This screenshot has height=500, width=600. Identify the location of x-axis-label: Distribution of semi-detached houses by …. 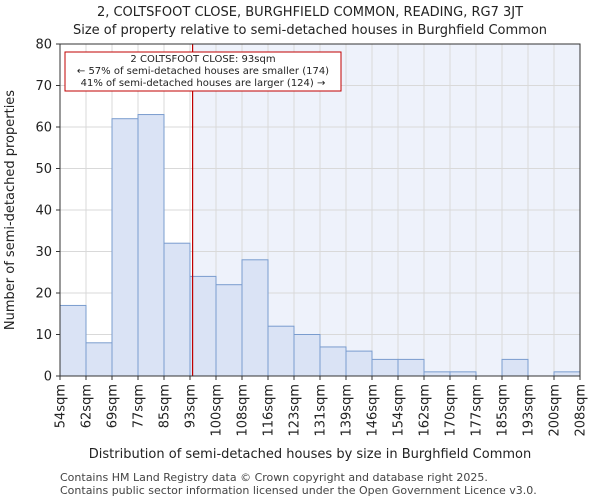
(310, 454).